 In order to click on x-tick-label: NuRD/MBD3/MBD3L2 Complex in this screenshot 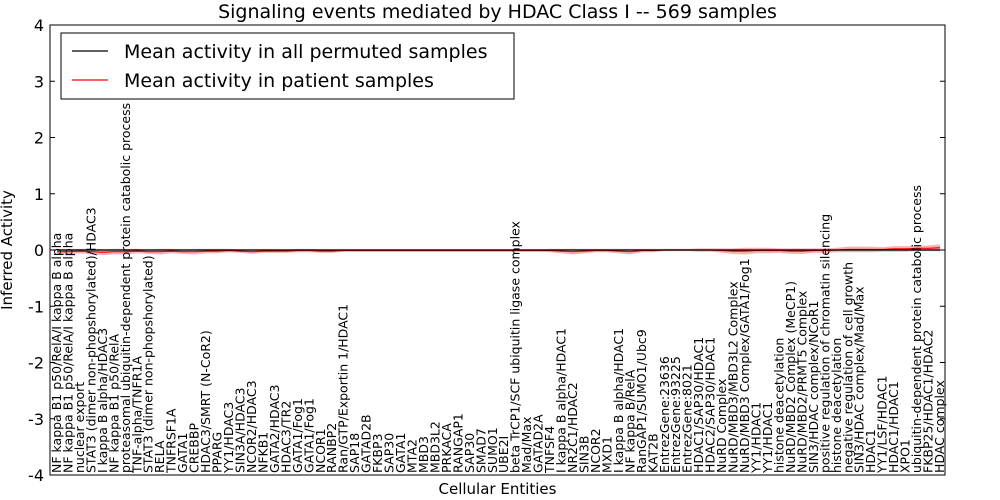, I will do `click(733, 377)`.